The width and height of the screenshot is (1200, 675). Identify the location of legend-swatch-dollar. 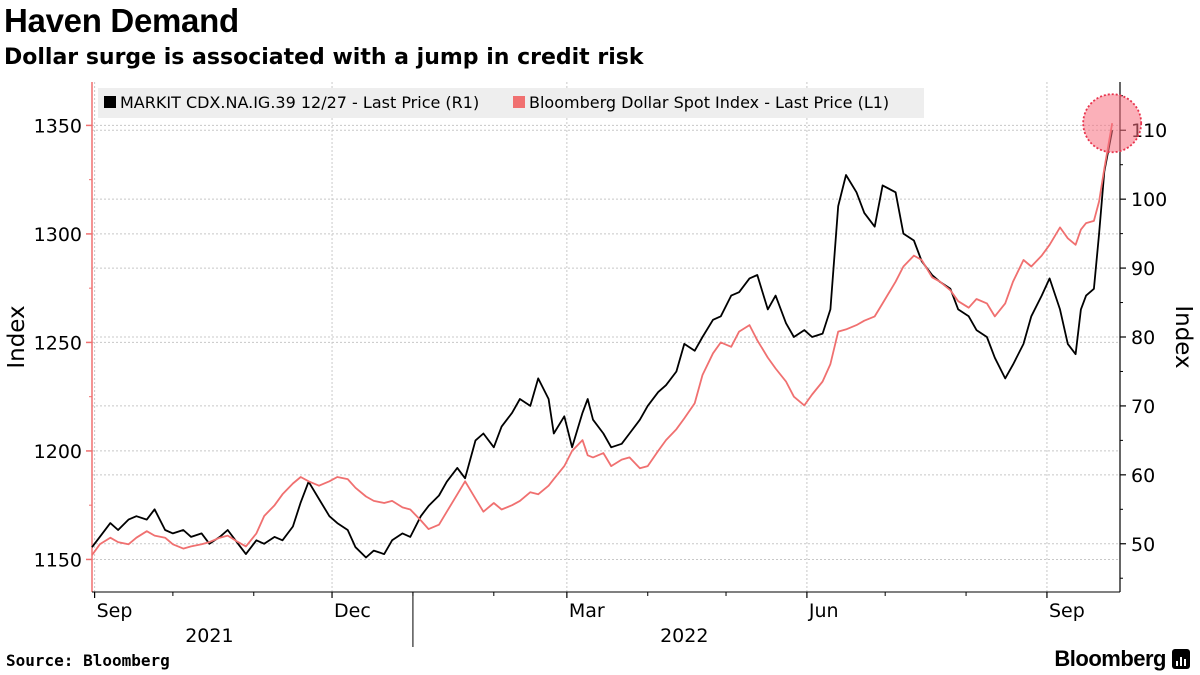
(519, 102).